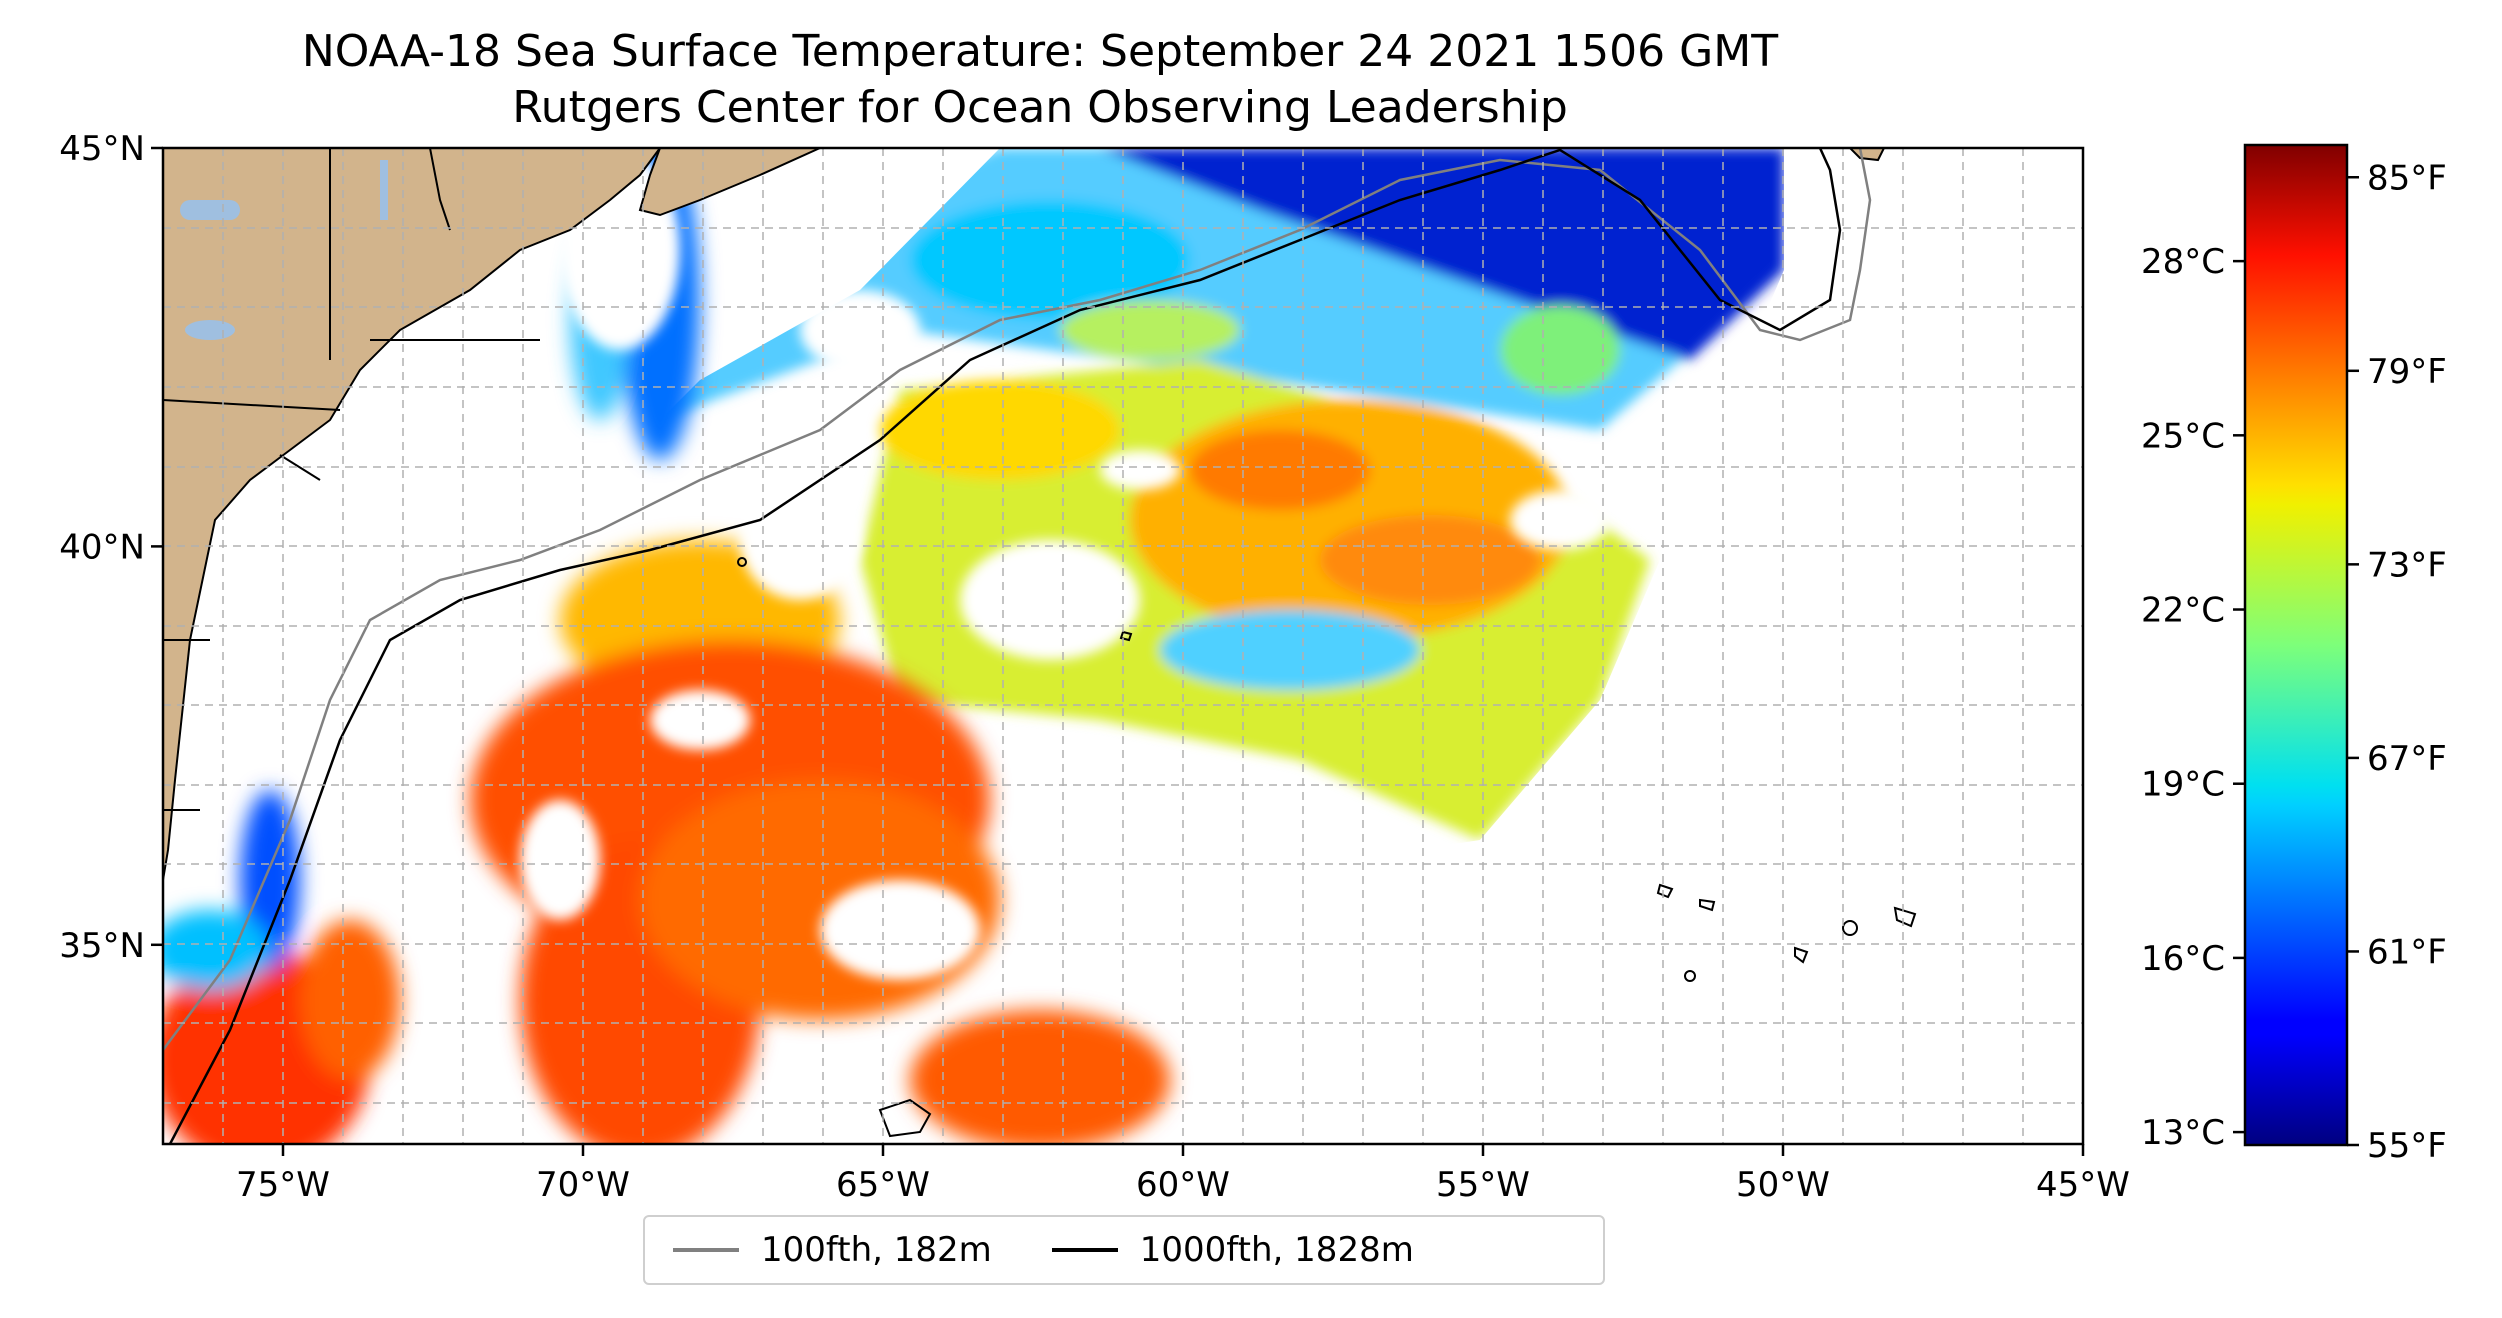 This screenshot has height=1318, width=2502. Describe the element at coordinates (351, 479) in the screenshot. I see `state-borders` at that location.